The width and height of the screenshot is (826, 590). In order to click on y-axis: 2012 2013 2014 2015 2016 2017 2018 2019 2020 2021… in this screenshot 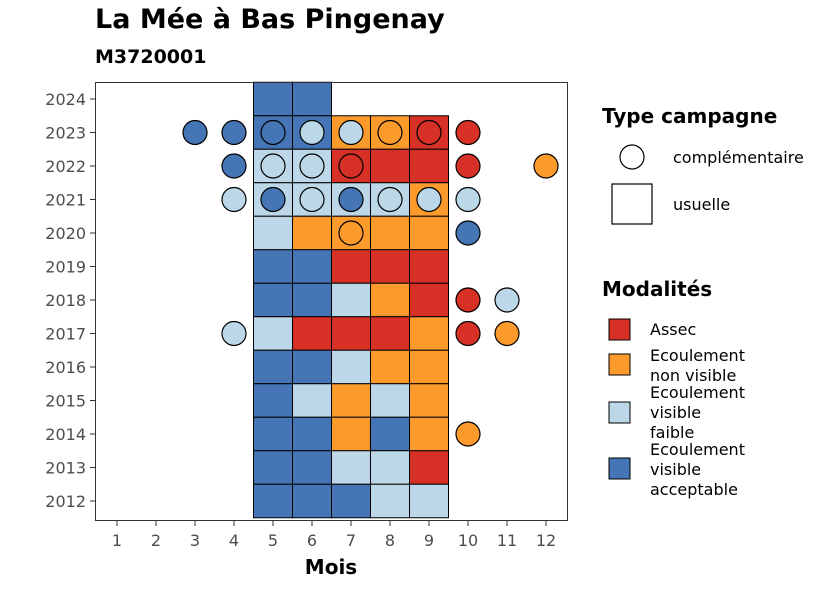, I will do `click(70, 300)`.